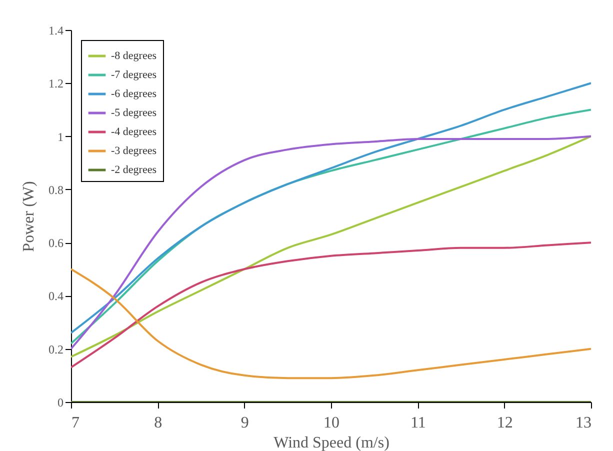 This screenshot has width=613, height=451. What do you see at coordinates (61, 403) in the screenshot?
I see `y-tick-label: 0` at bounding box center [61, 403].